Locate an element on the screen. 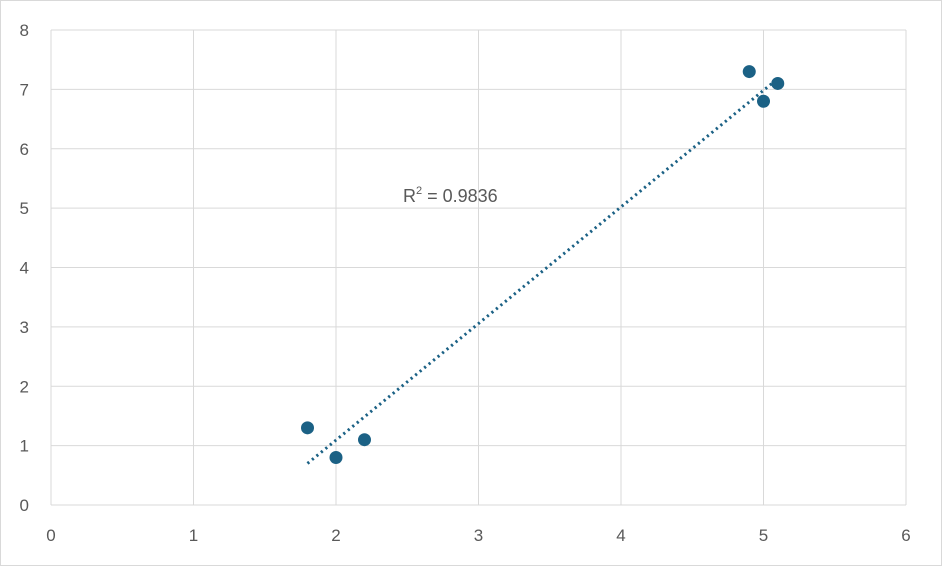 Image resolution: width=942 pixels, height=566 pixels. x-tick-label: 1 is located at coordinates (193, 535).